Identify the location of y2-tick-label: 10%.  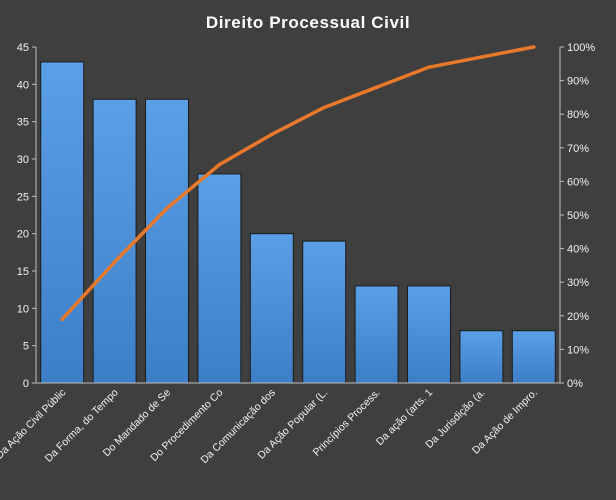
(578, 350).